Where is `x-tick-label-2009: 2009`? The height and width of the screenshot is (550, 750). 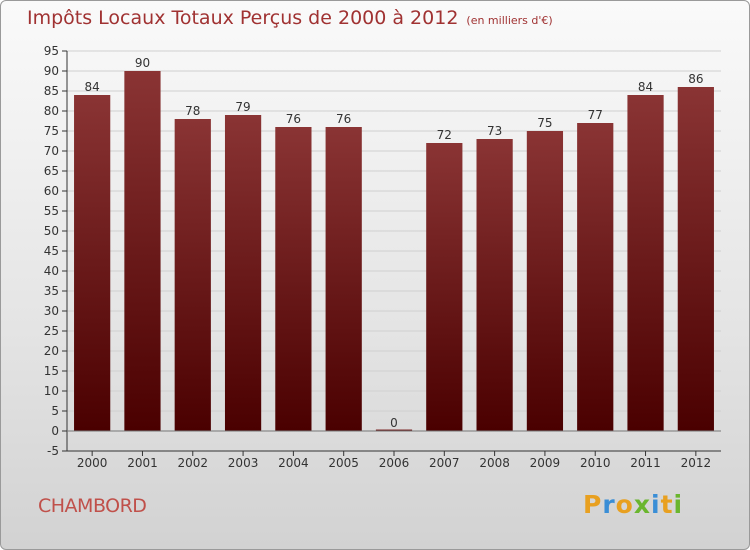 x-tick-label-2009: 2009 is located at coordinates (545, 463).